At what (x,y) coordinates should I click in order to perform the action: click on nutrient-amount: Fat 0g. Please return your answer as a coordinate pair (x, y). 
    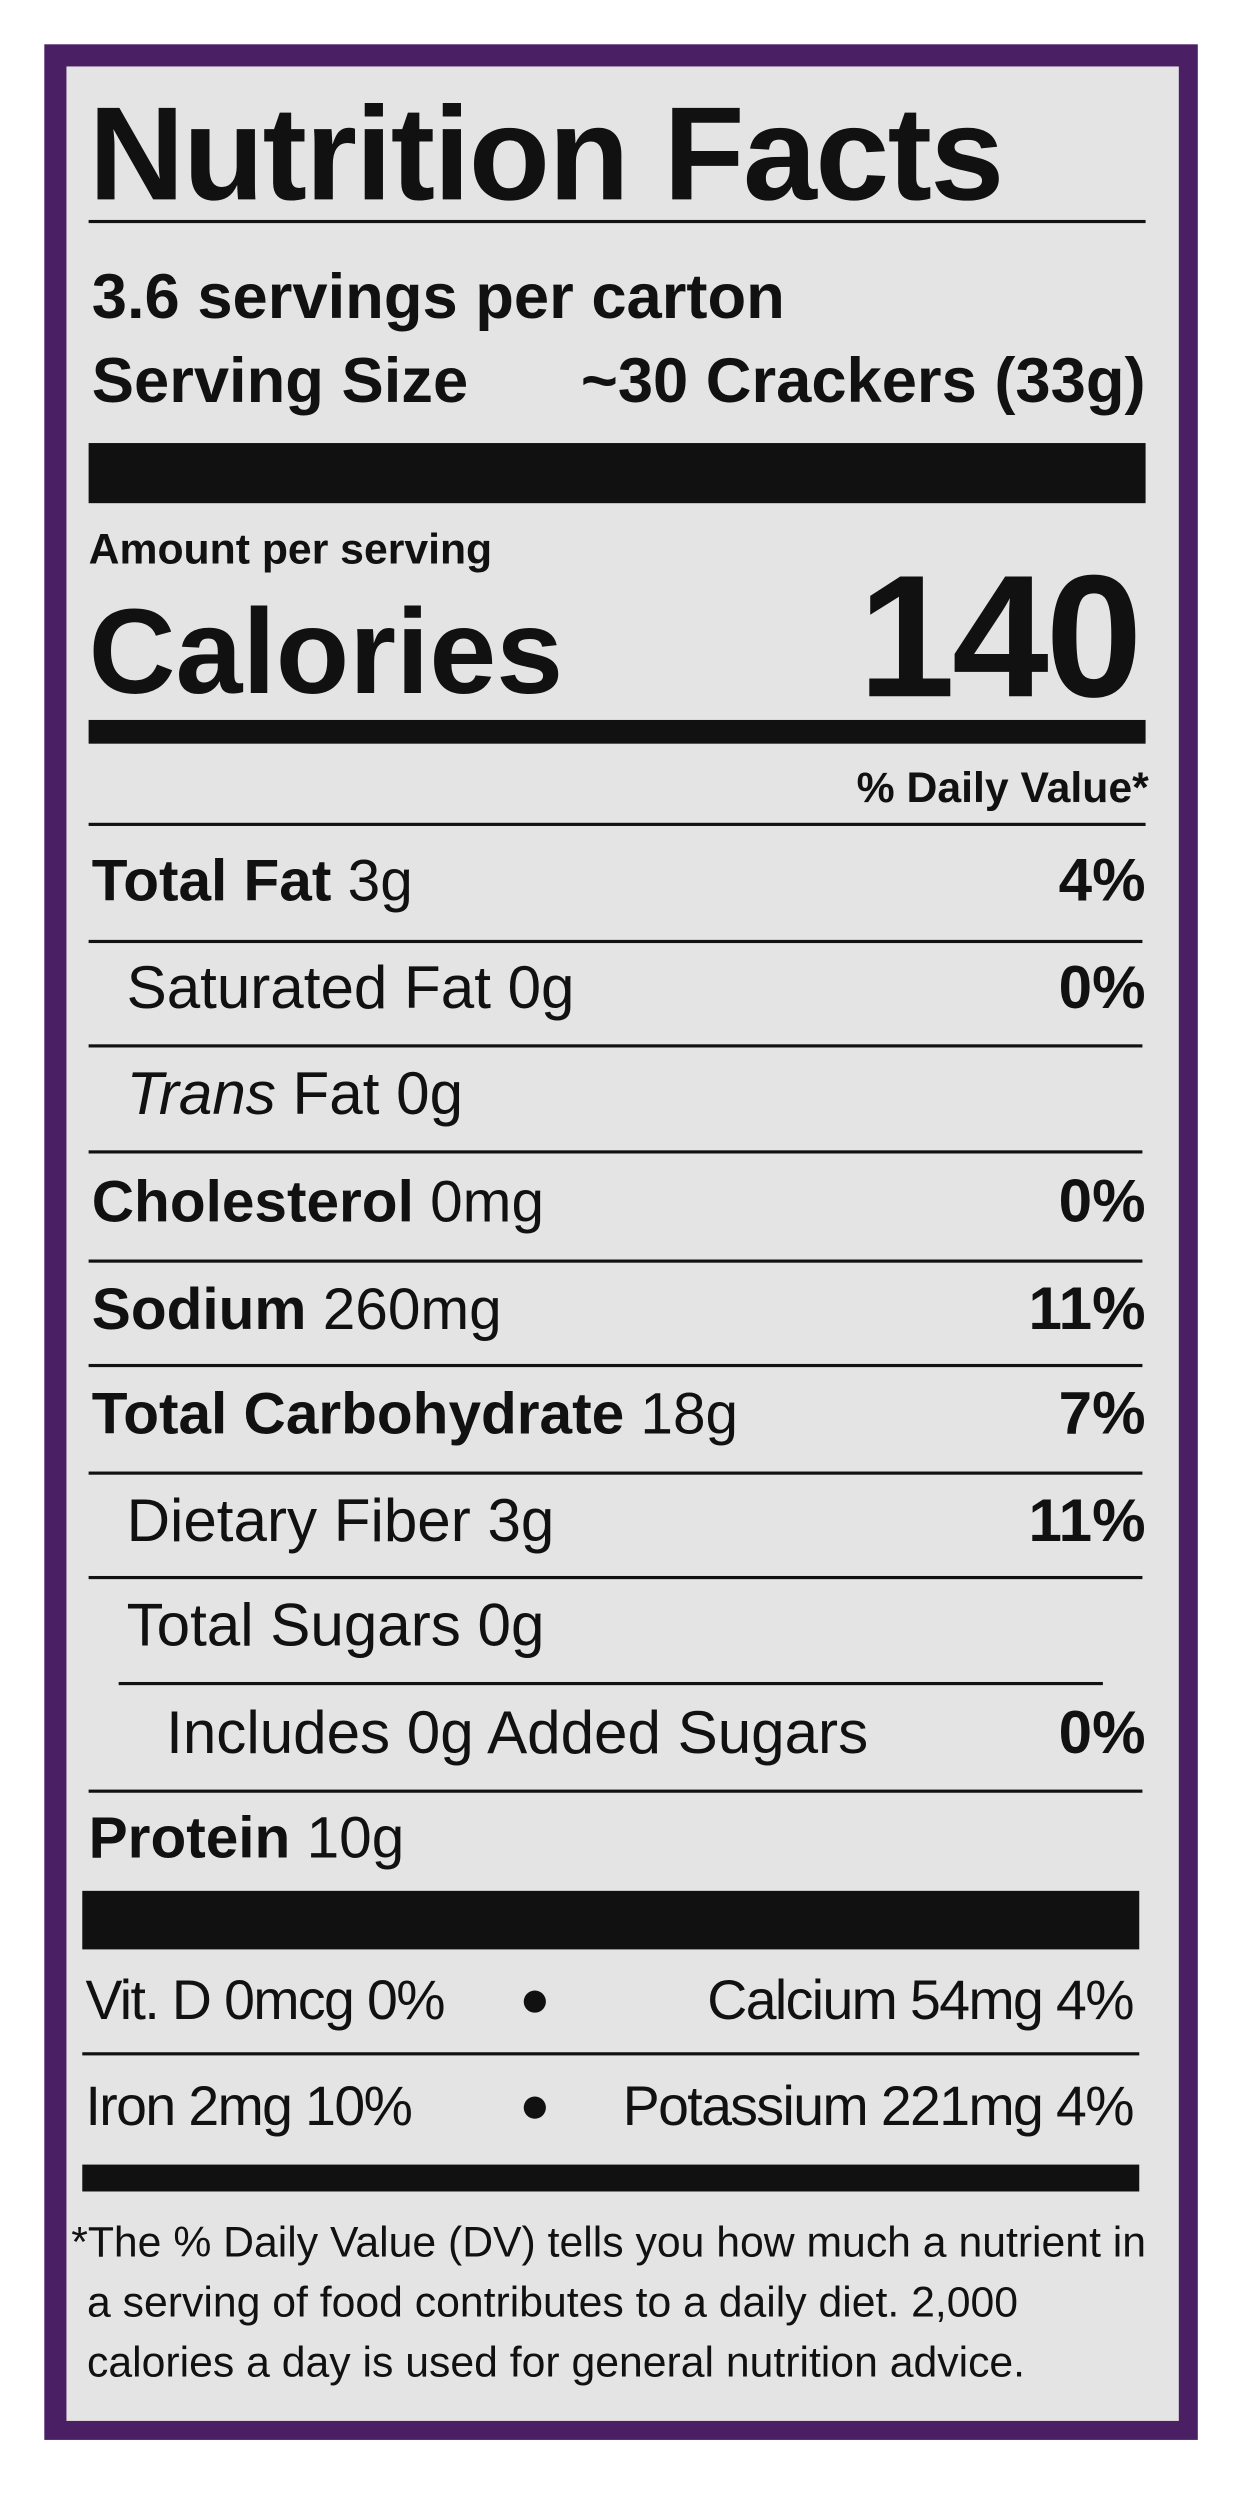
    Looking at the image, I should click on (378, 1094).